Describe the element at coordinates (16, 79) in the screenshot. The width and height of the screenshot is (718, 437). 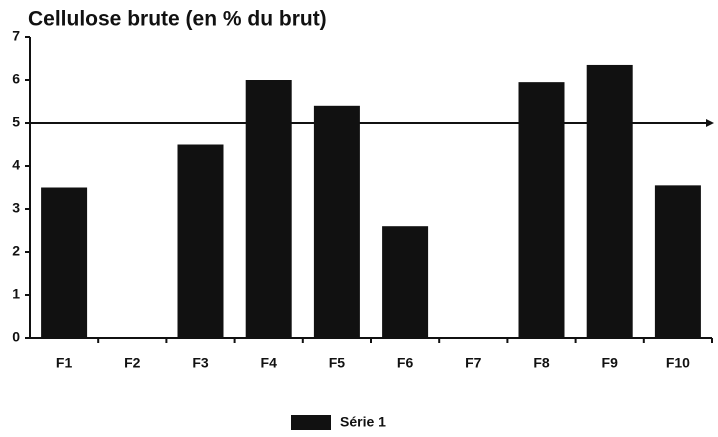
I see `y-tick-label: 6` at that location.